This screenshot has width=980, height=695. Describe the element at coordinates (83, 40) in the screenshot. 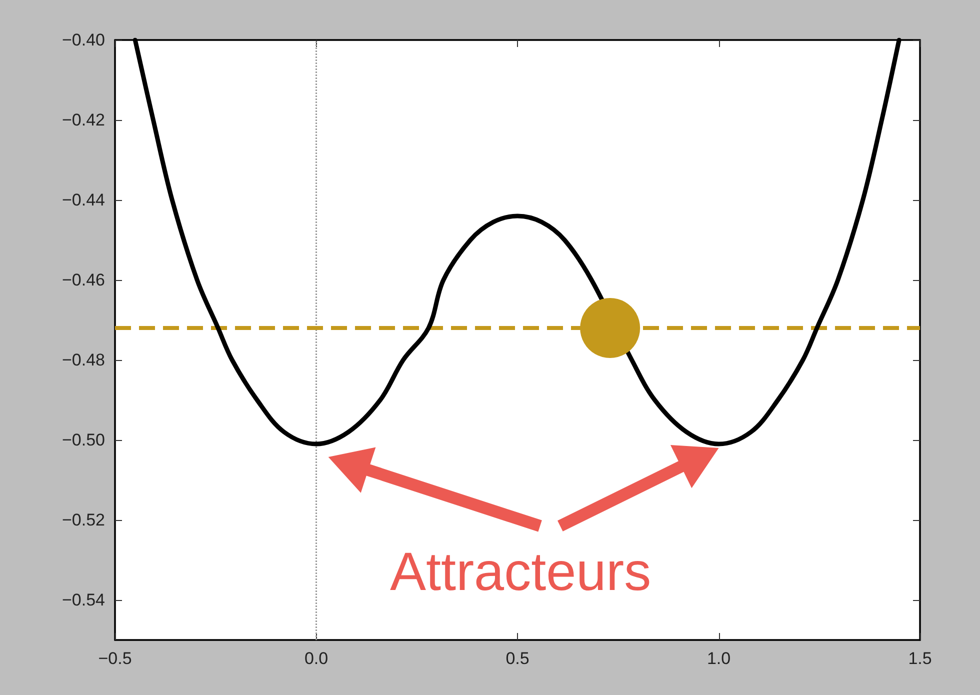

I see `y-tick-label: −0.40` at that location.